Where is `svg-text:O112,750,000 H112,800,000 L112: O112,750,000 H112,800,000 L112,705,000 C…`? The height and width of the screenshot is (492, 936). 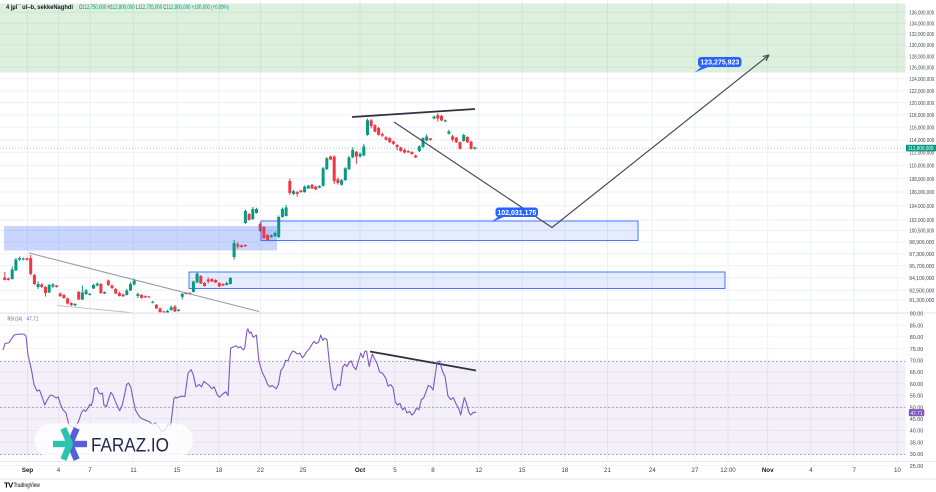 svg-text:O112,750,000 H112,800,000 L112: O112,750,000 H112,800,000 L112,705,000 C… is located at coordinates (154, 8).